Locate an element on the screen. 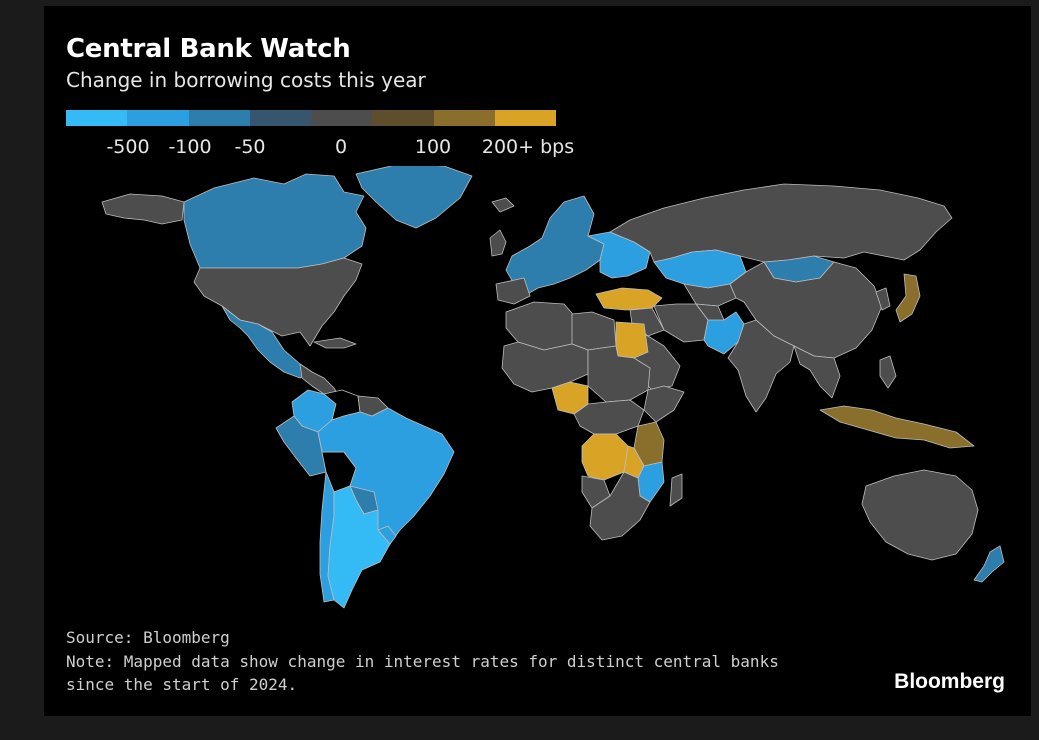  region-united-kingdom is located at coordinates (498, 243).